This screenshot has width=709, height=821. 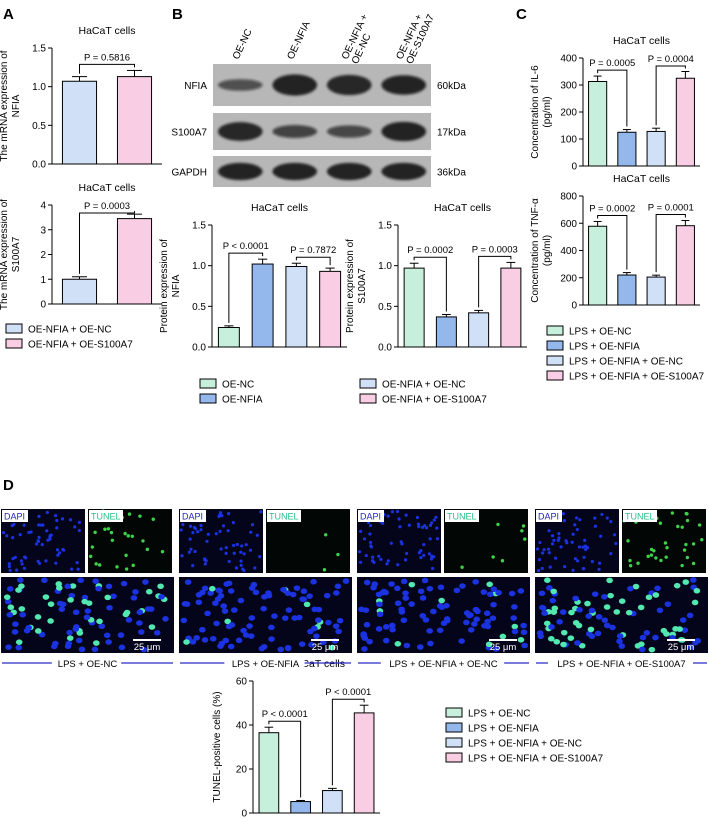 What do you see at coordinates (626, 362) in the screenshot?
I see `legend-label: LPS + OE-NFIA + OE-NC` at bounding box center [626, 362].